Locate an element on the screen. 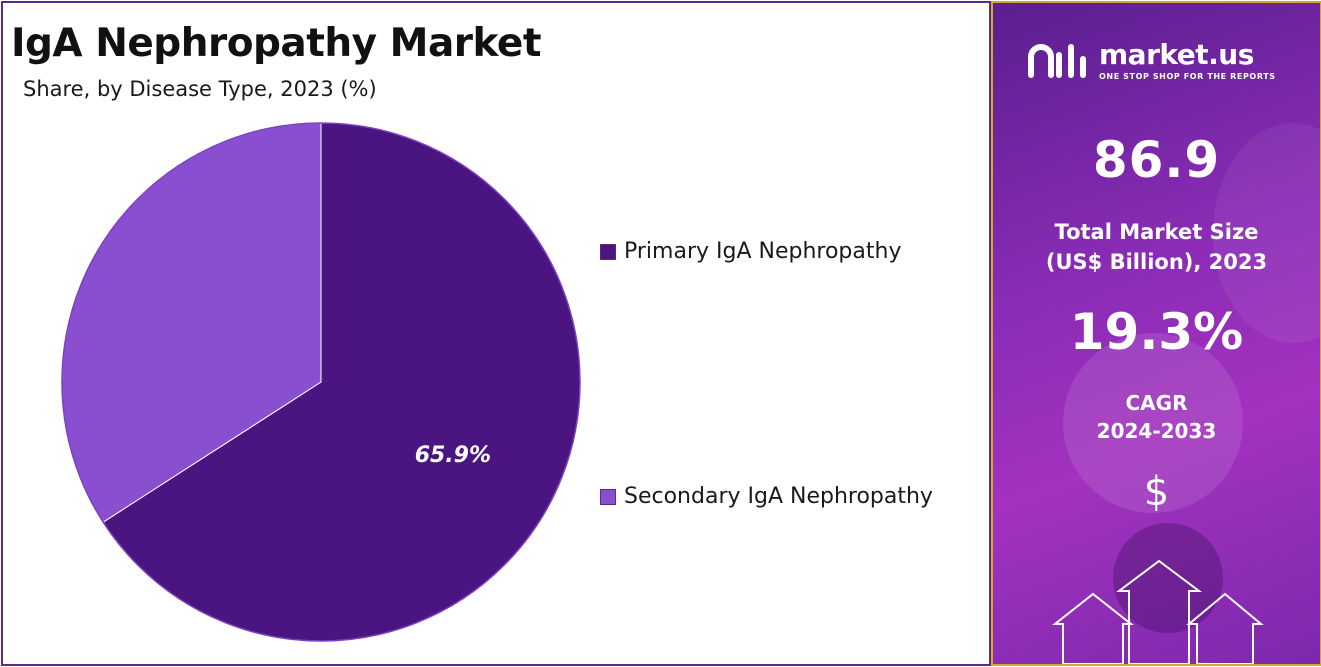 This screenshot has height=667, width=1321. legend-item-primary: Primary IgA Nephropathy is located at coordinates (750, 251).